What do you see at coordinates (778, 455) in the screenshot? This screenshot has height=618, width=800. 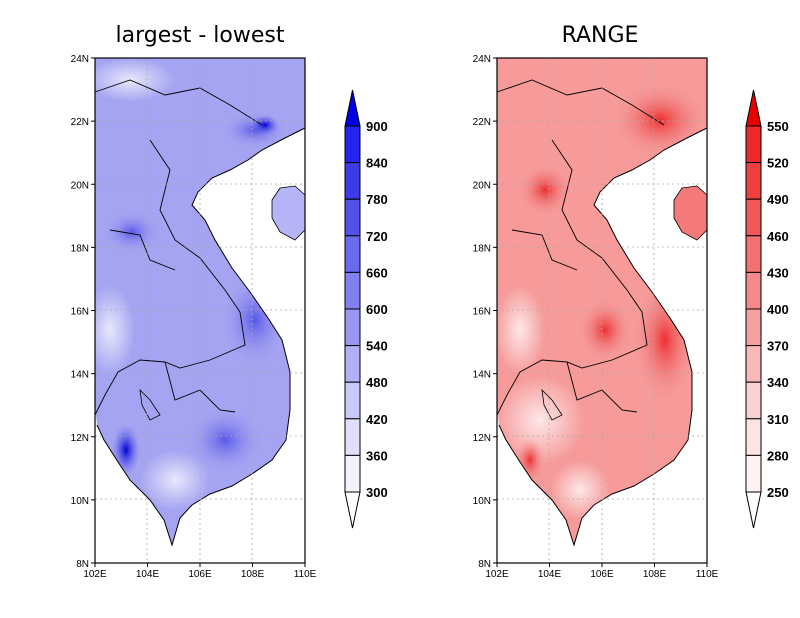 I see `colorbar-label: 280` at bounding box center [778, 455].